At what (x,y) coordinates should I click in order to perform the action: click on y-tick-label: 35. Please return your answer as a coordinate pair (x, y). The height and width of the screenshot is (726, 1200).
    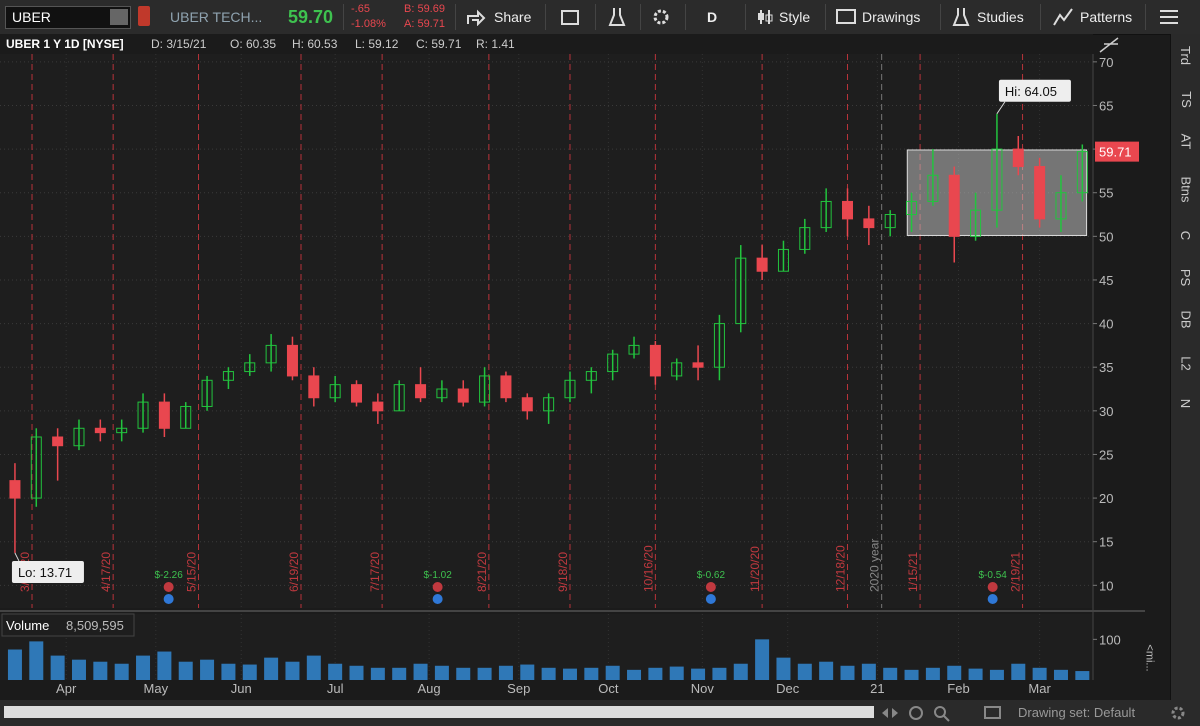
    Looking at the image, I should click on (1106, 367).